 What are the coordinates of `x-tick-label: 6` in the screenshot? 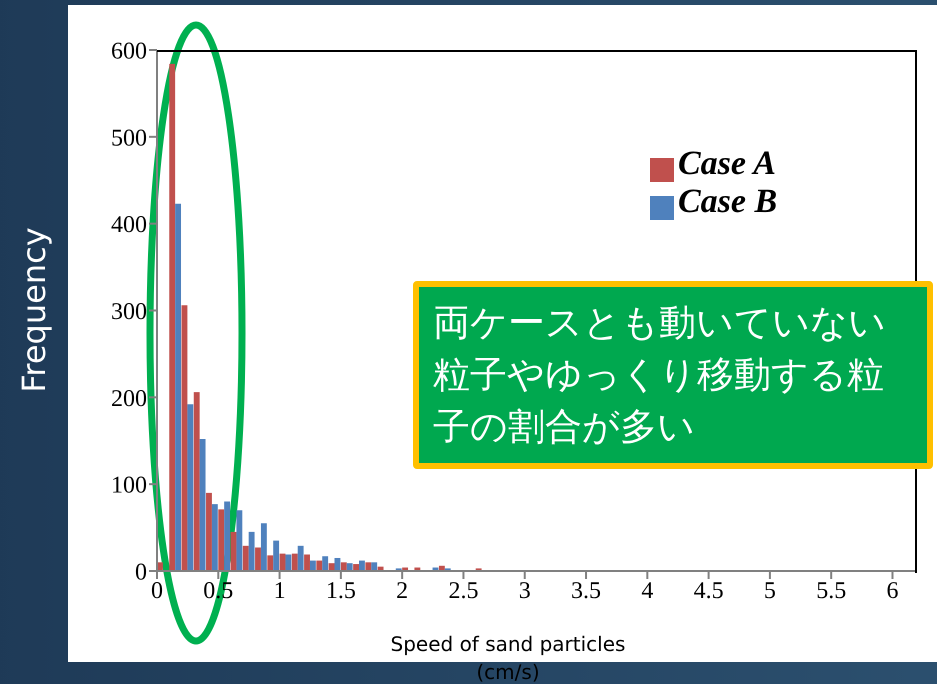 It's located at (892, 591).